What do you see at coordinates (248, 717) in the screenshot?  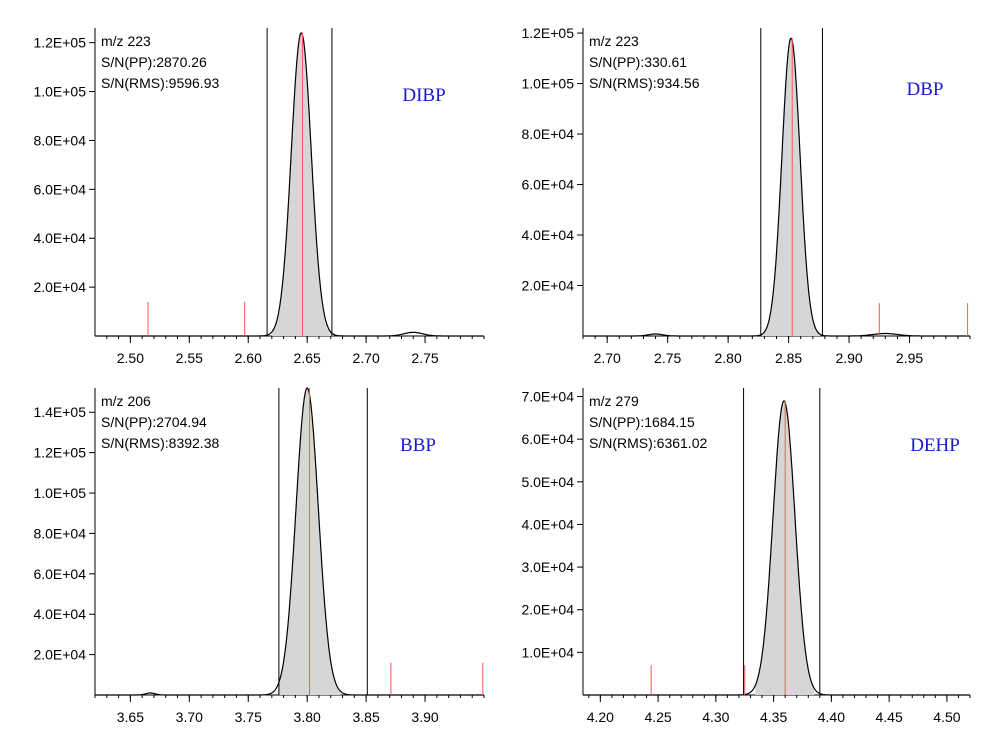 I see `x-tick-label: 3.75` at bounding box center [248, 717].